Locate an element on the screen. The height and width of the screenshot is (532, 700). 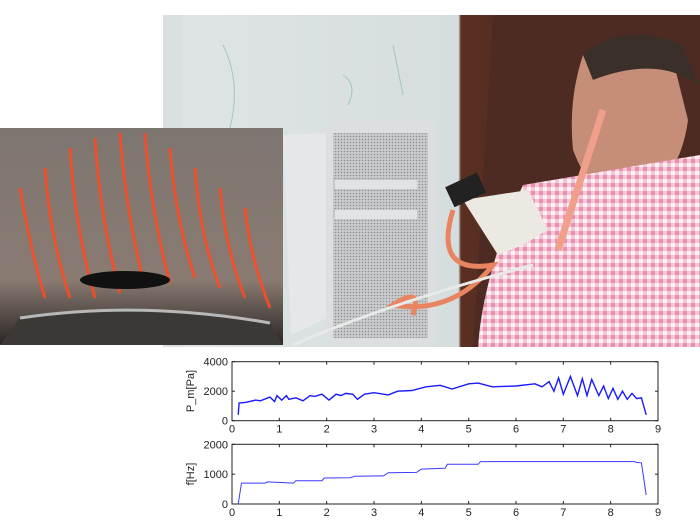
frequency-chart: f[Hz] 0 1 2 3 4 5 6 7 8 9 0 1000 2000 is located at coordinates (423, 479).